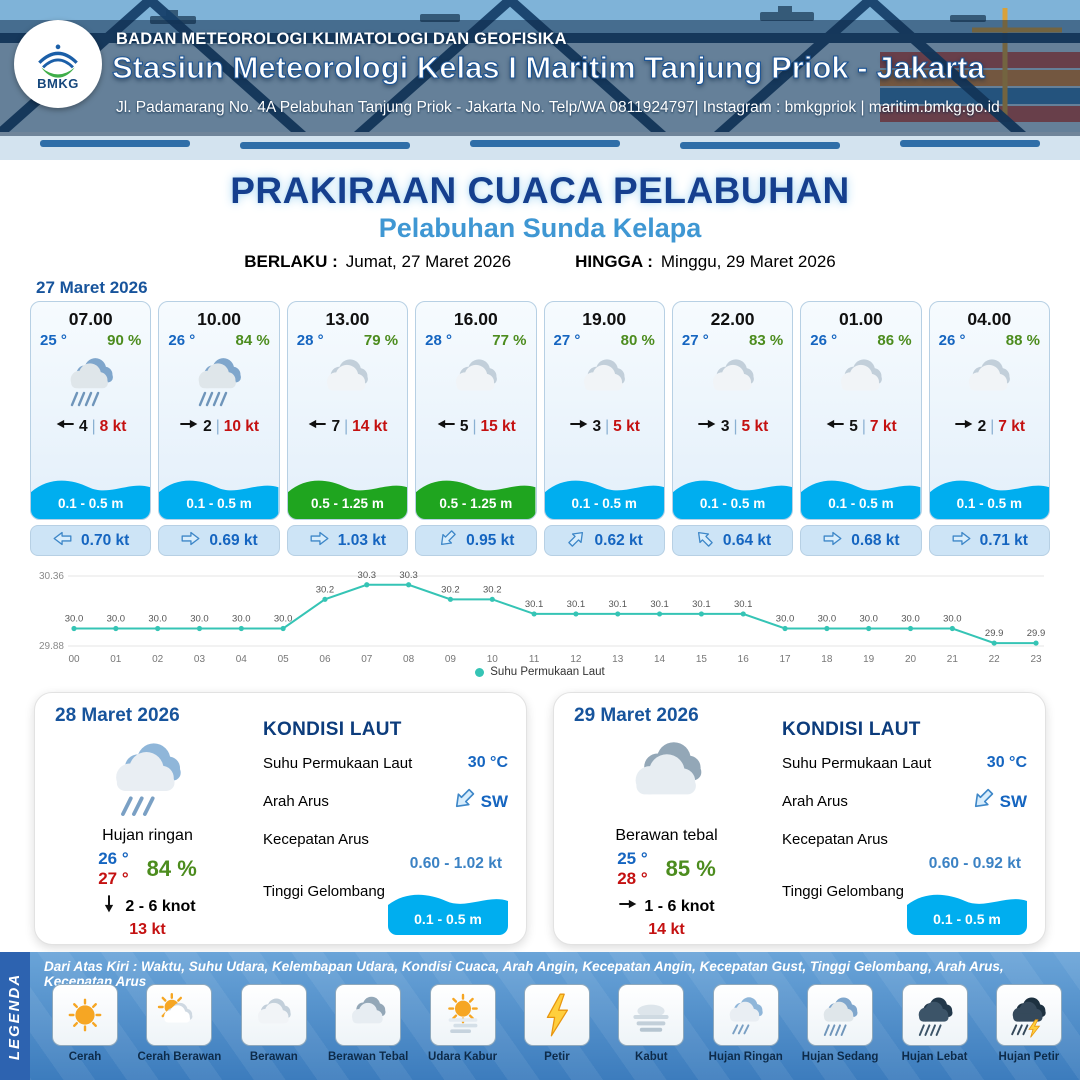 Image resolution: width=1080 pixels, height=1080 pixels. What do you see at coordinates (147, 869) in the screenshot?
I see `temp-humidity-row: 26 ° 27 ° 84 %` at bounding box center [147, 869].